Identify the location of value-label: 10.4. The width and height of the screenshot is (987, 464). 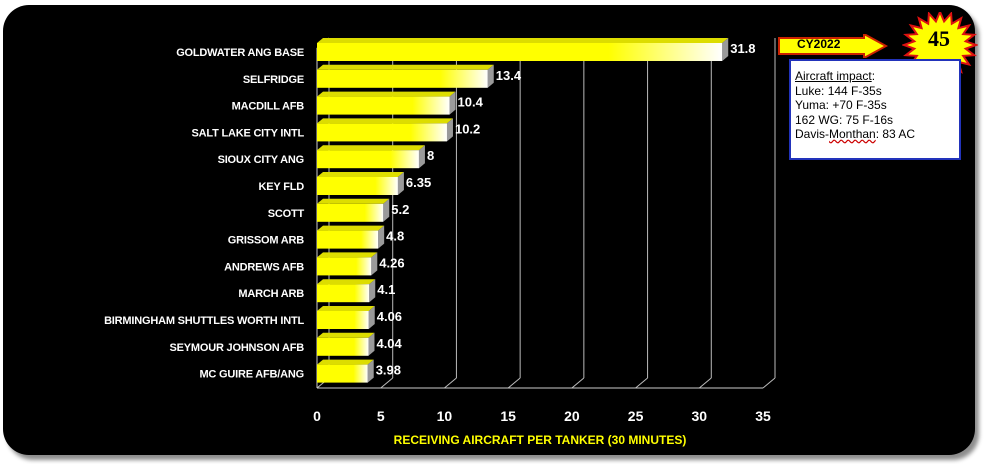
(471, 102).